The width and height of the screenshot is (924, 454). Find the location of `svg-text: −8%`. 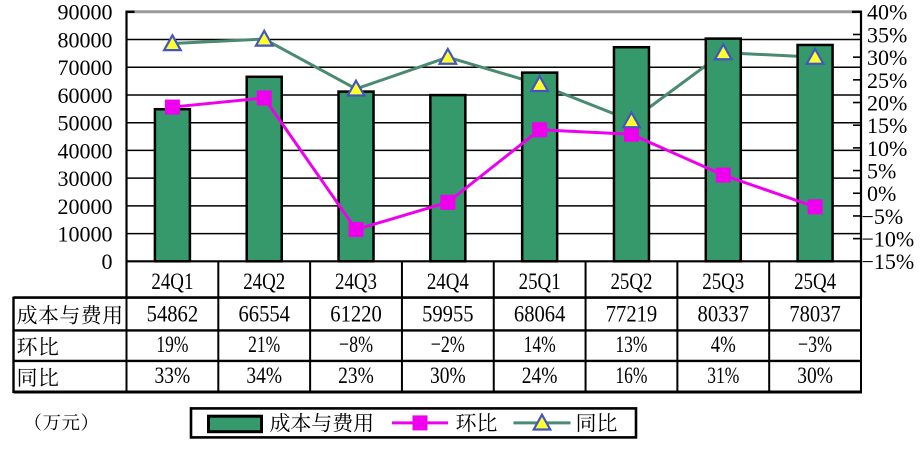

svg-text: −8% is located at coordinates (356, 345).